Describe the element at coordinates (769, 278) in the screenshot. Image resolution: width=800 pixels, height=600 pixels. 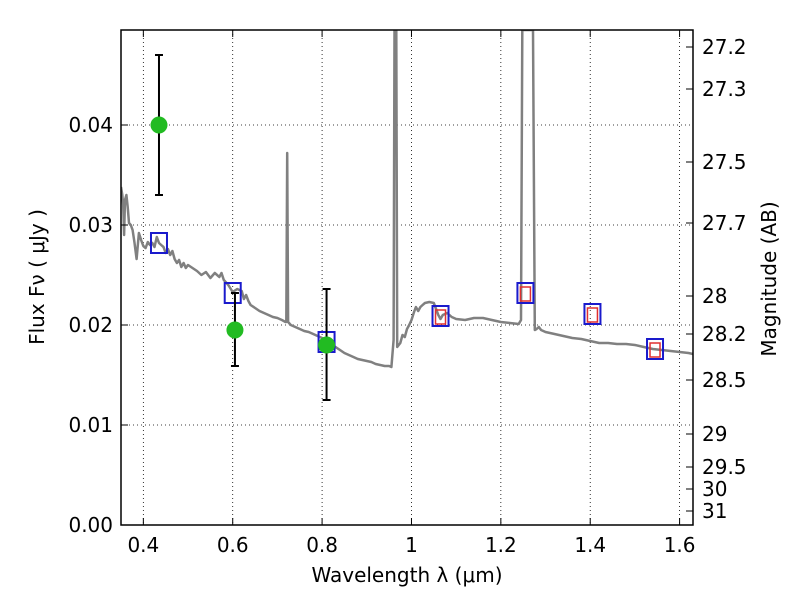
I see `y2-axis-label: Magnitude (AB)` at that location.